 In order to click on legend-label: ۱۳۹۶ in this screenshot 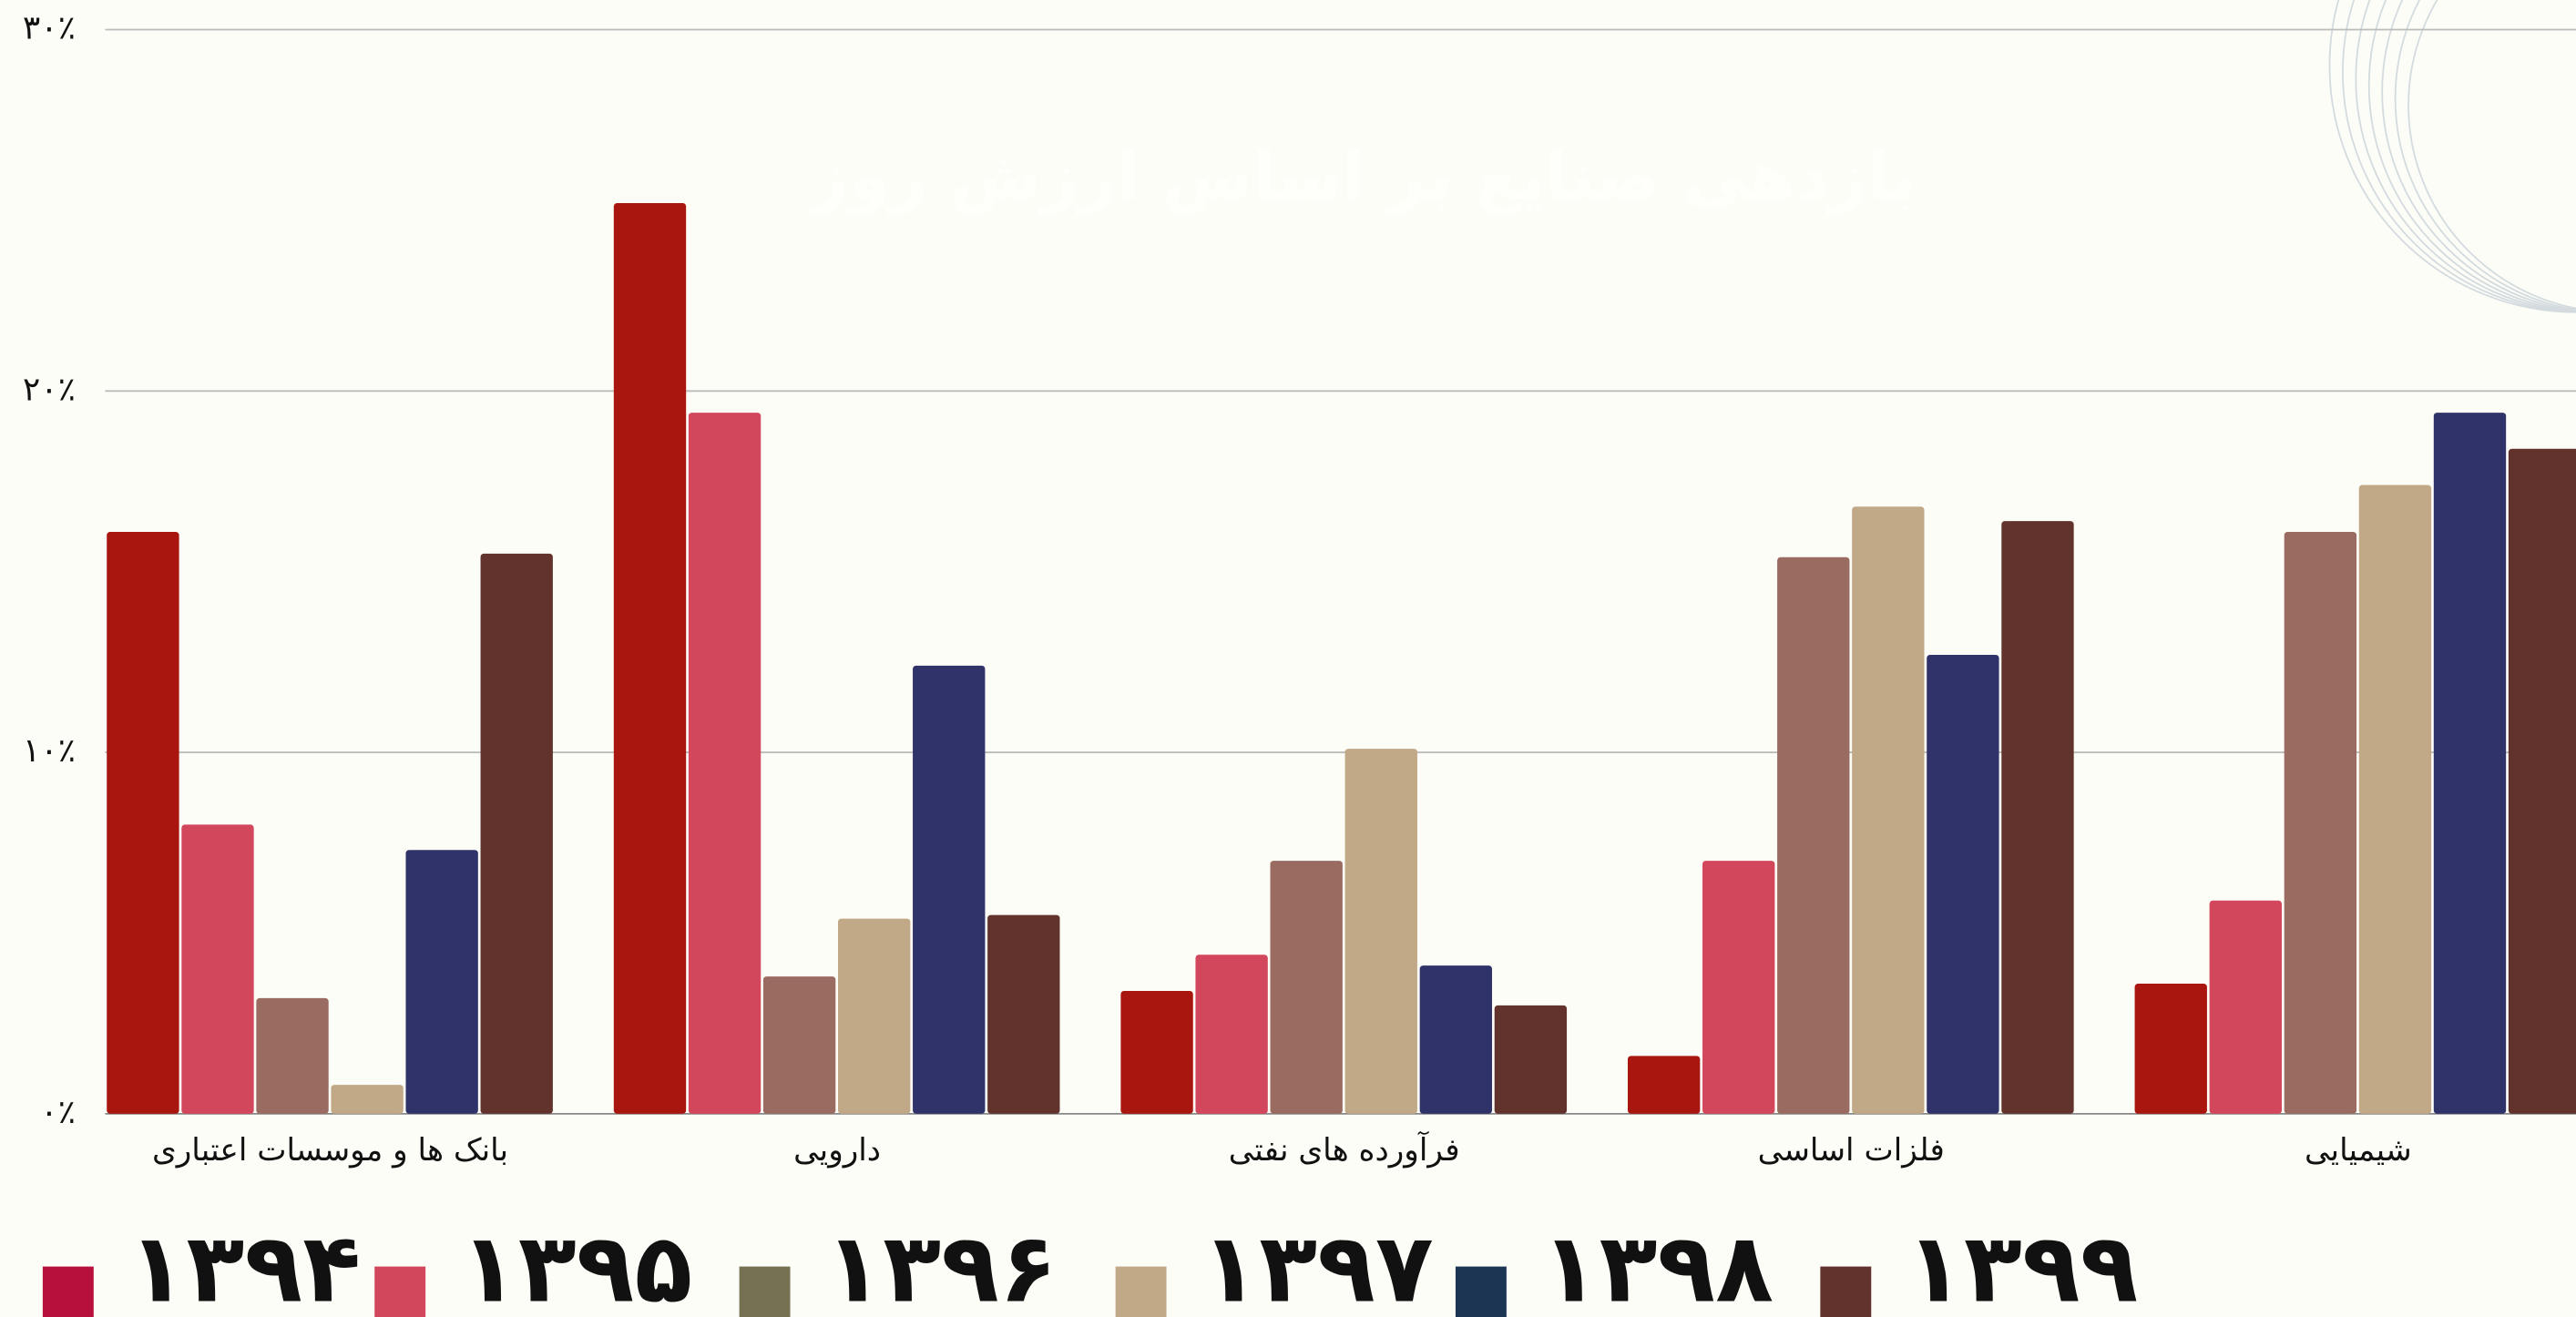, I will do `click(941, 1264)`.